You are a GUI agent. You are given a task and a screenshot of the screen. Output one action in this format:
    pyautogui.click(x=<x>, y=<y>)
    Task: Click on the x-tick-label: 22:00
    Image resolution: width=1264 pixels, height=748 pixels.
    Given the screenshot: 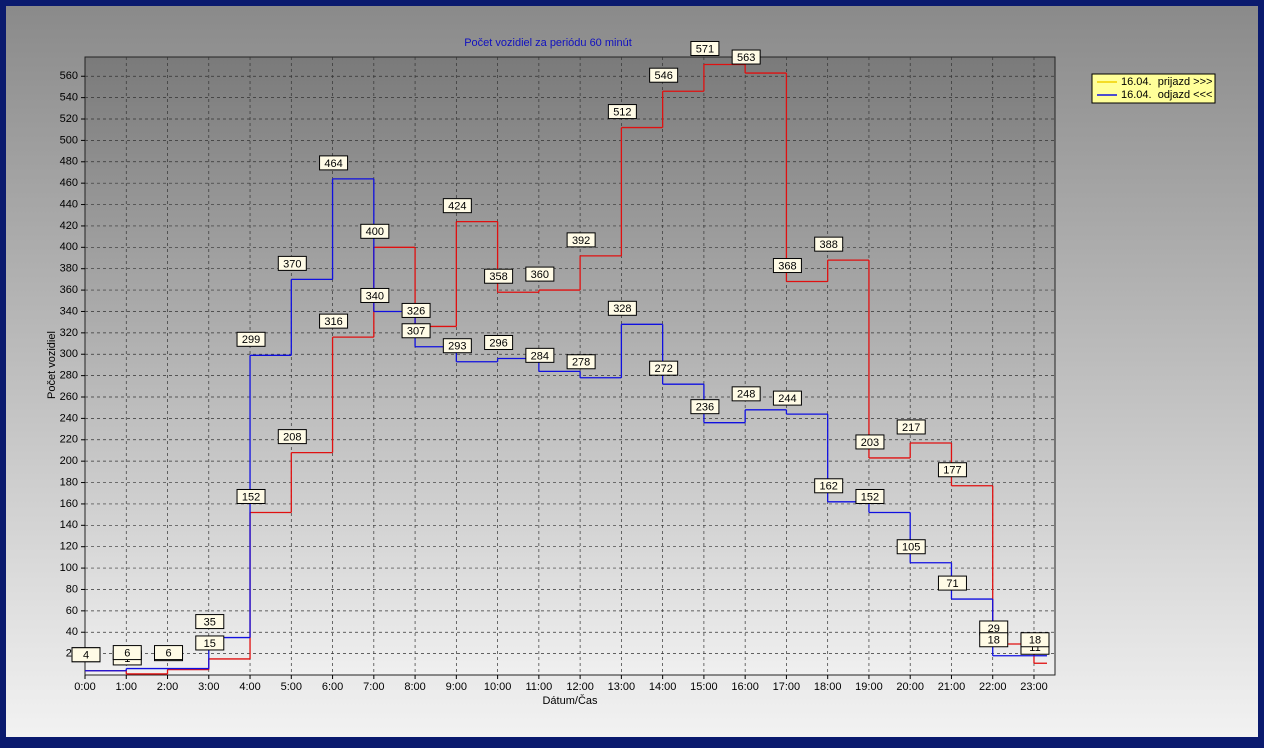 What is the action you would take?
    pyautogui.click(x=993, y=687)
    